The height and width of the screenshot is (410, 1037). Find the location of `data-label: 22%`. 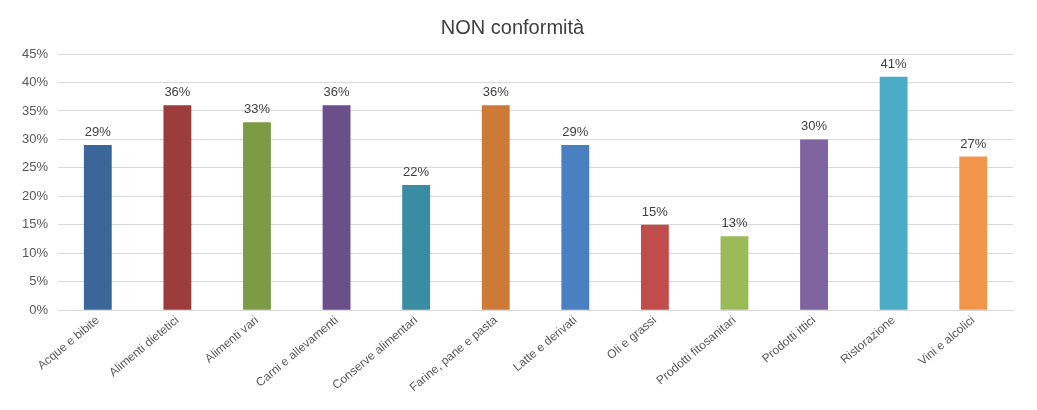

data-label: 22% is located at coordinates (416, 172).